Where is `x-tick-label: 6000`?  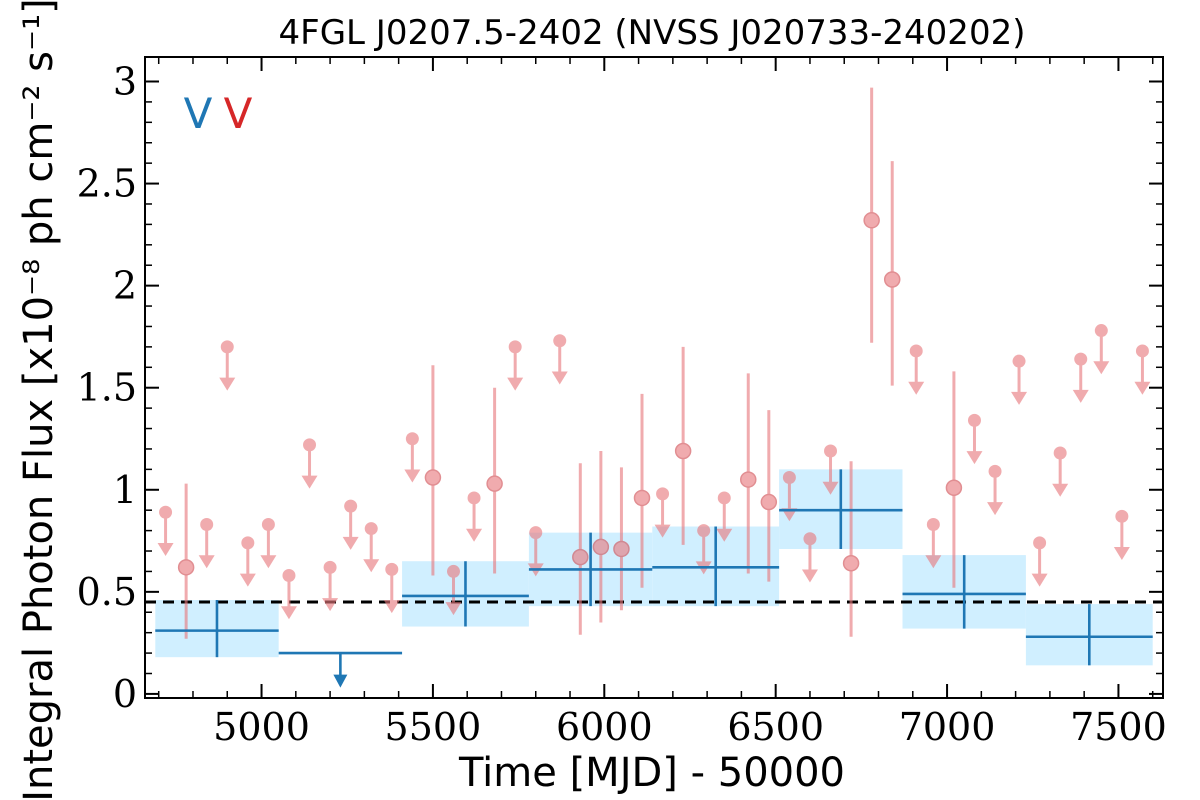 x-tick-label: 6000 is located at coordinates (604, 727).